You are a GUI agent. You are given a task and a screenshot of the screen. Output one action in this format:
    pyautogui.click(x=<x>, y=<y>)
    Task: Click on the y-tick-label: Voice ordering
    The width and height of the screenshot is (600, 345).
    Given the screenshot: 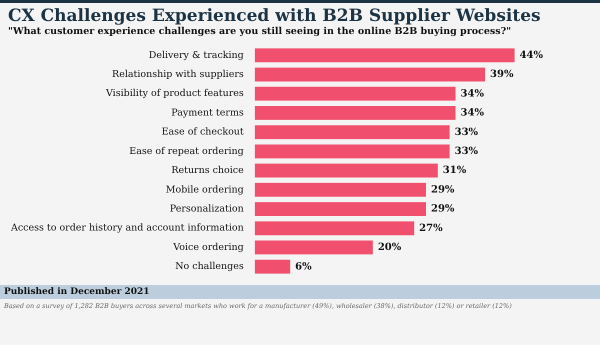 What is the action you would take?
    pyautogui.click(x=208, y=247)
    